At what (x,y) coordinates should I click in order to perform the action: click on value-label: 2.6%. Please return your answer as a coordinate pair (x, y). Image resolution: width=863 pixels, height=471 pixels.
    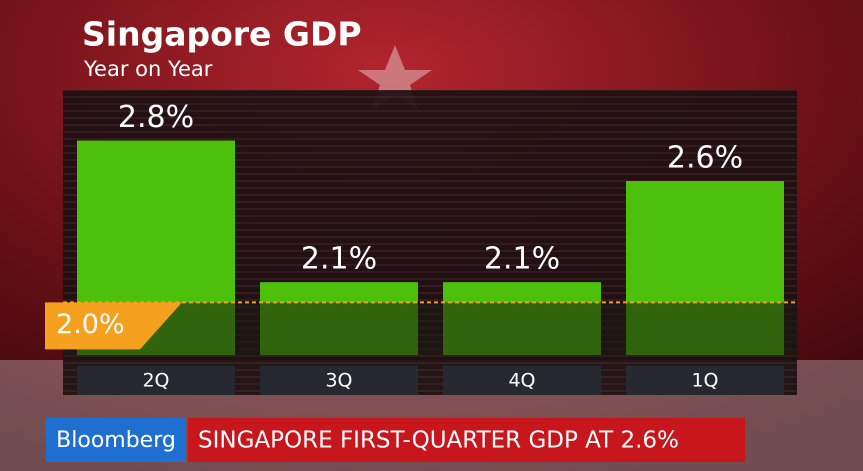
    Looking at the image, I should click on (705, 158).